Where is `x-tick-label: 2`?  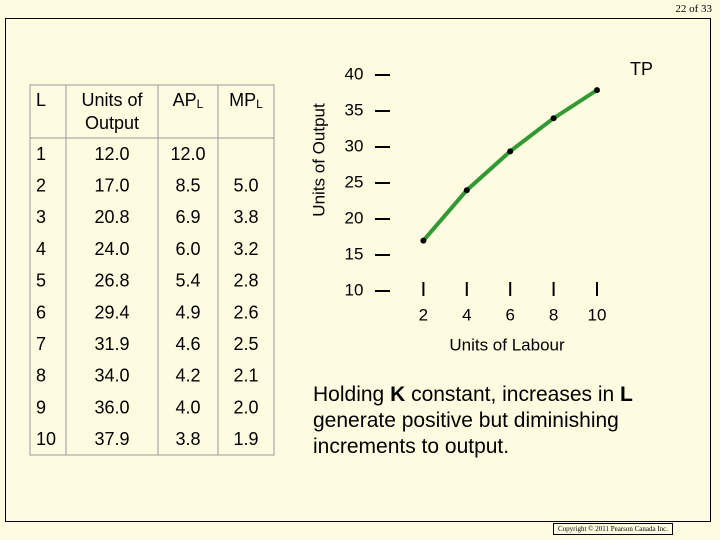
x-tick-label: 2 is located at coordinates (423, 314).